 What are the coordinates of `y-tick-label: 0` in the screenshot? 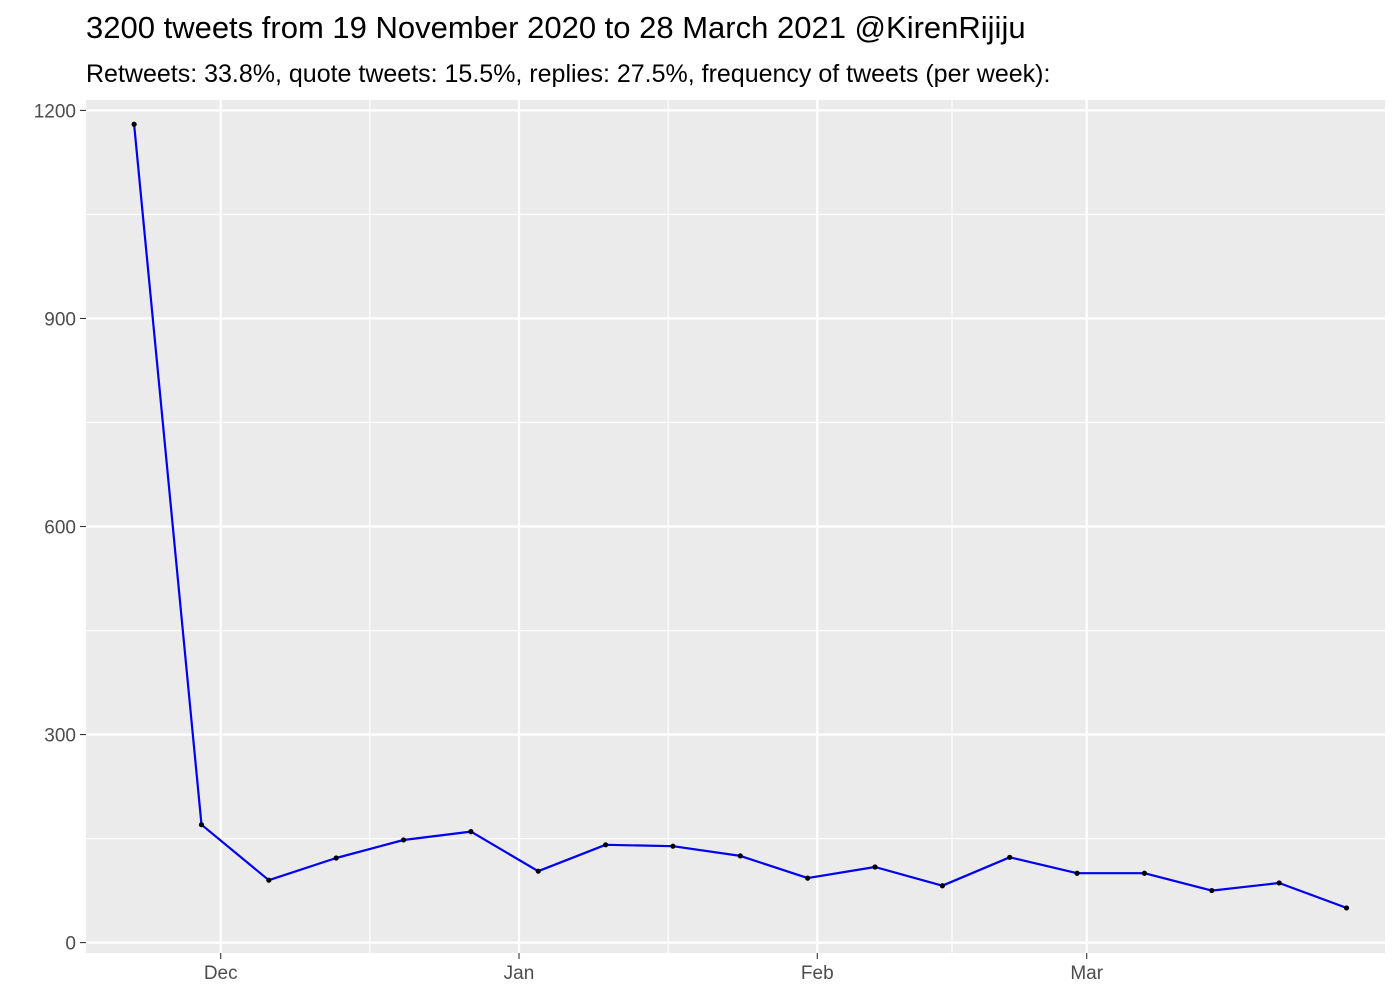 It's located at (70, 944).